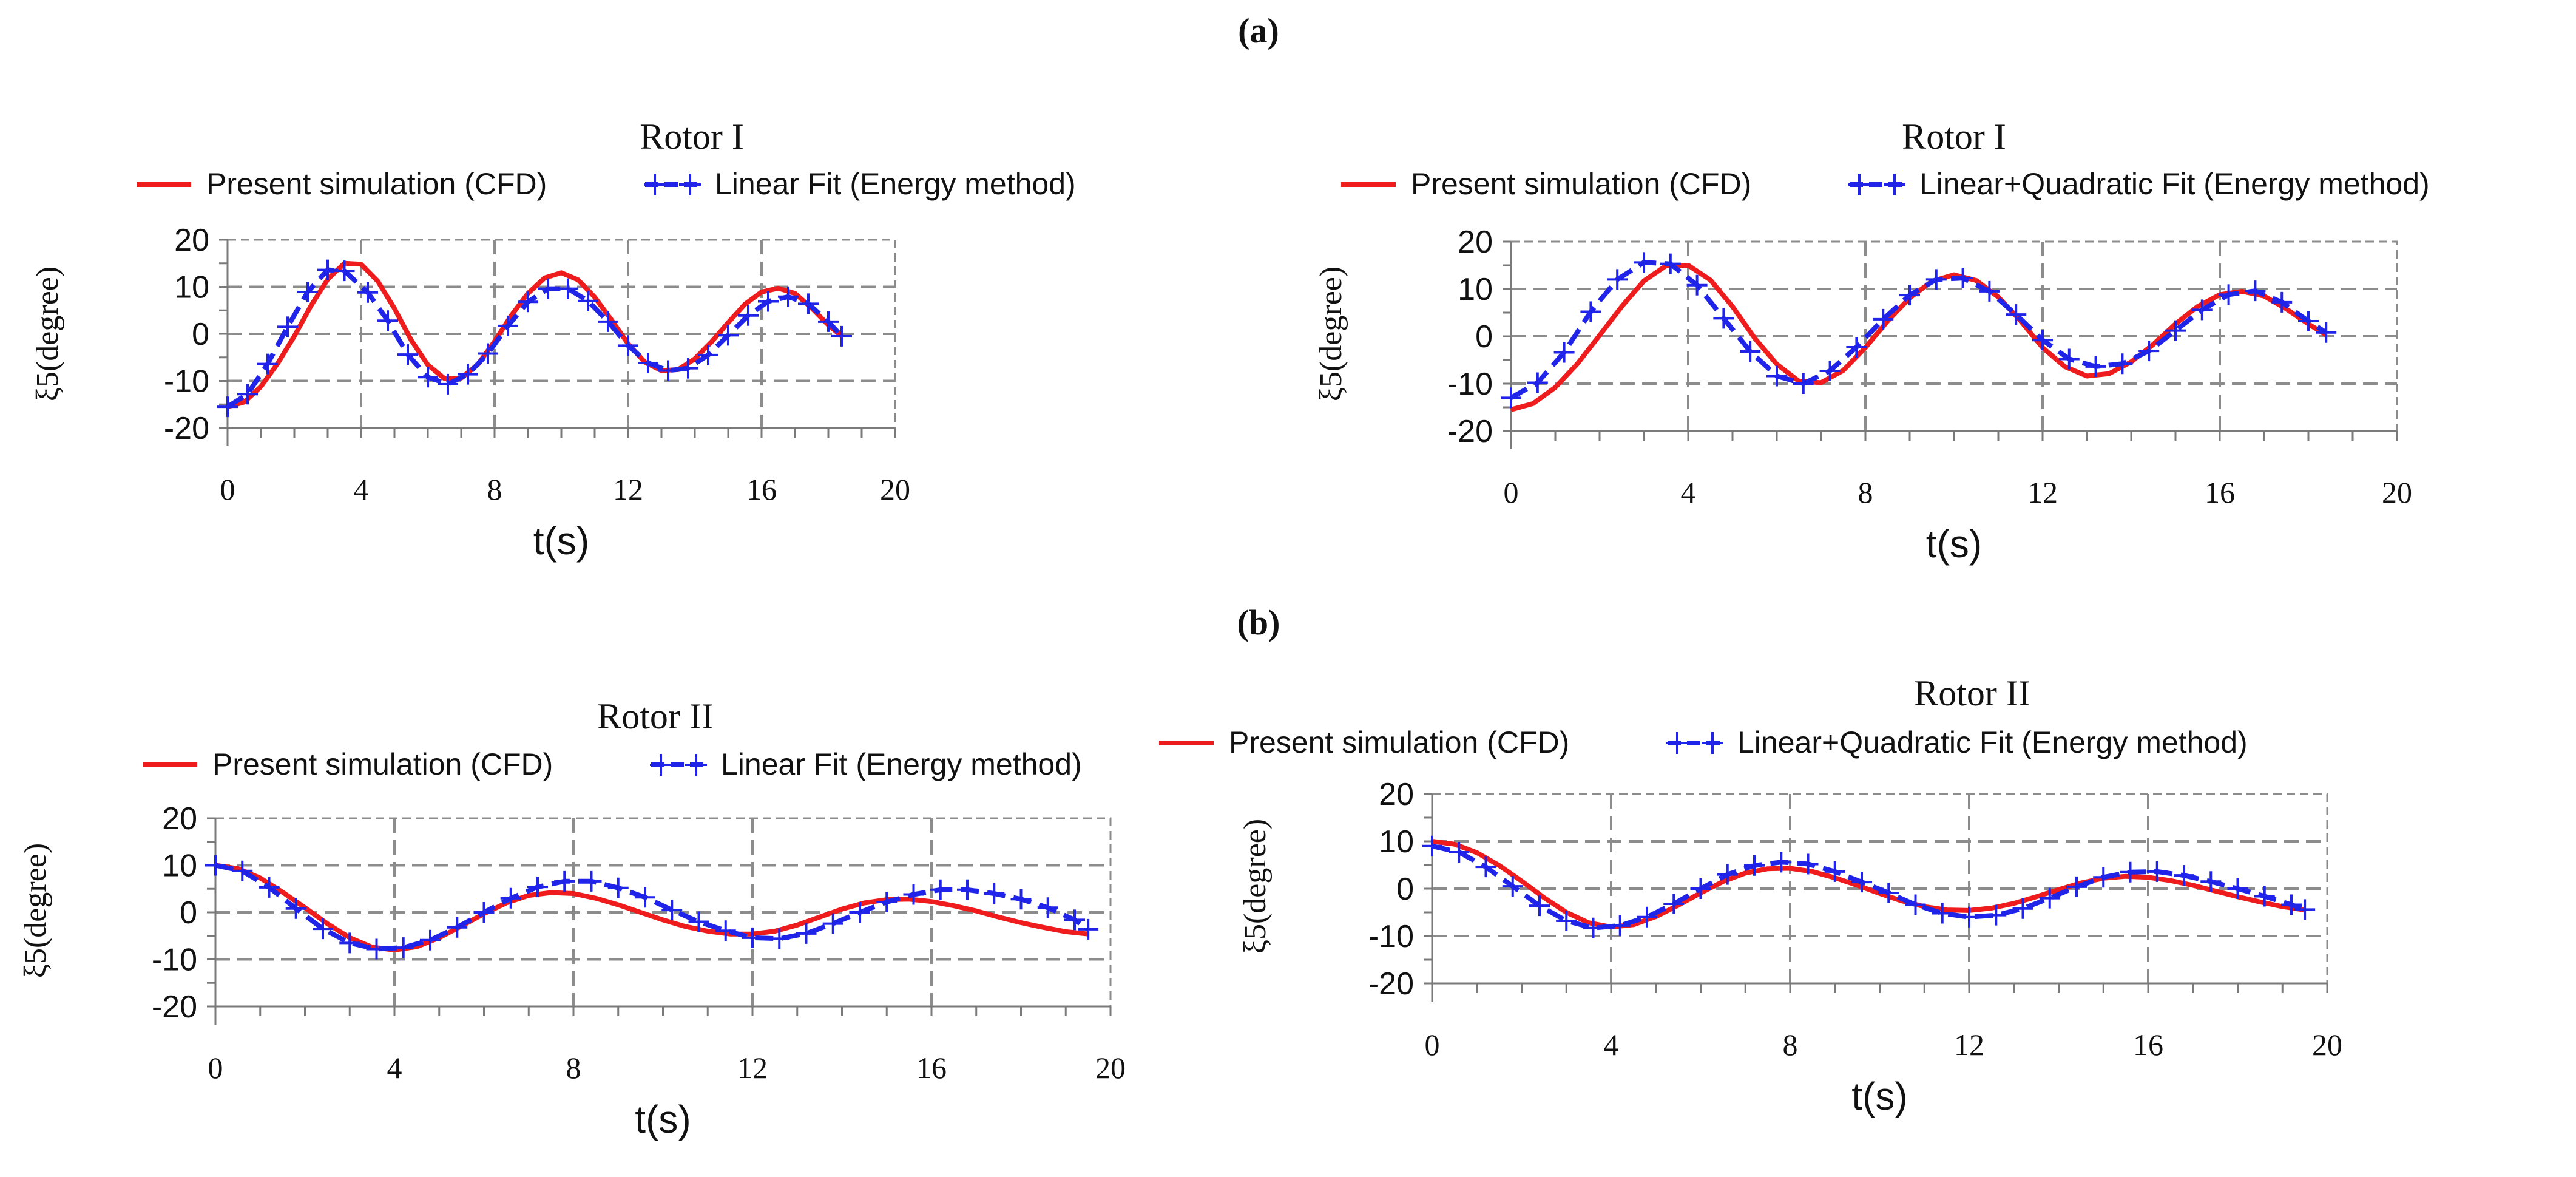  I want to click on chart-title: Rotor I, so click(1954, 137).